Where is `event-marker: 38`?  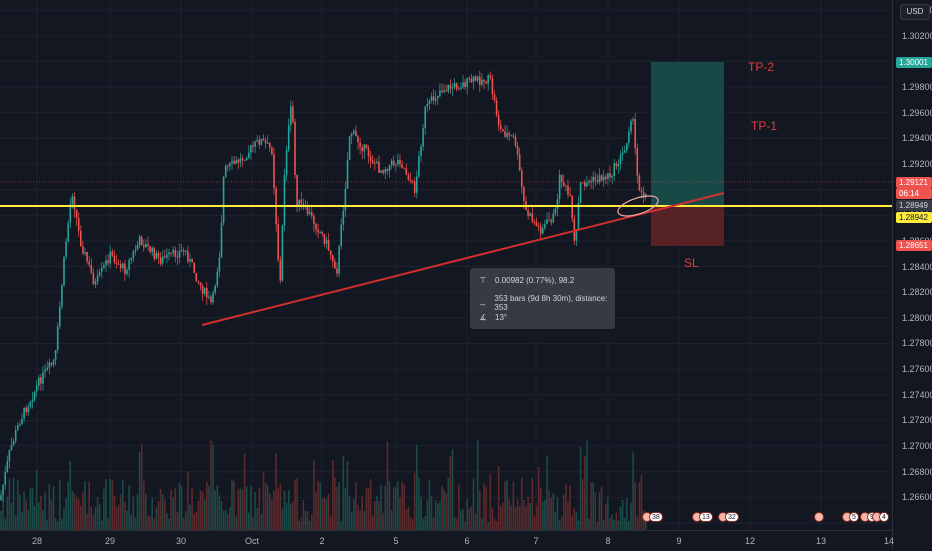
event-marker: 38 is located at coordinates (652, 517).